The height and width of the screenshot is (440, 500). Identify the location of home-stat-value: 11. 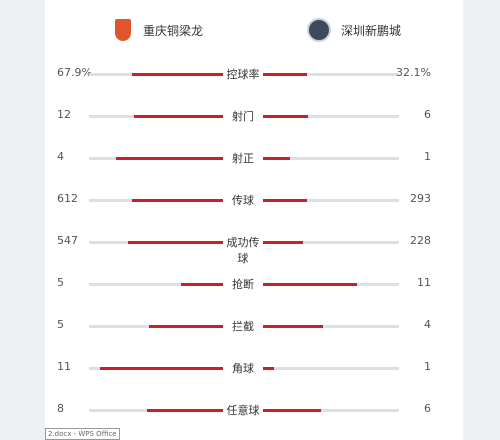
(64, 366).